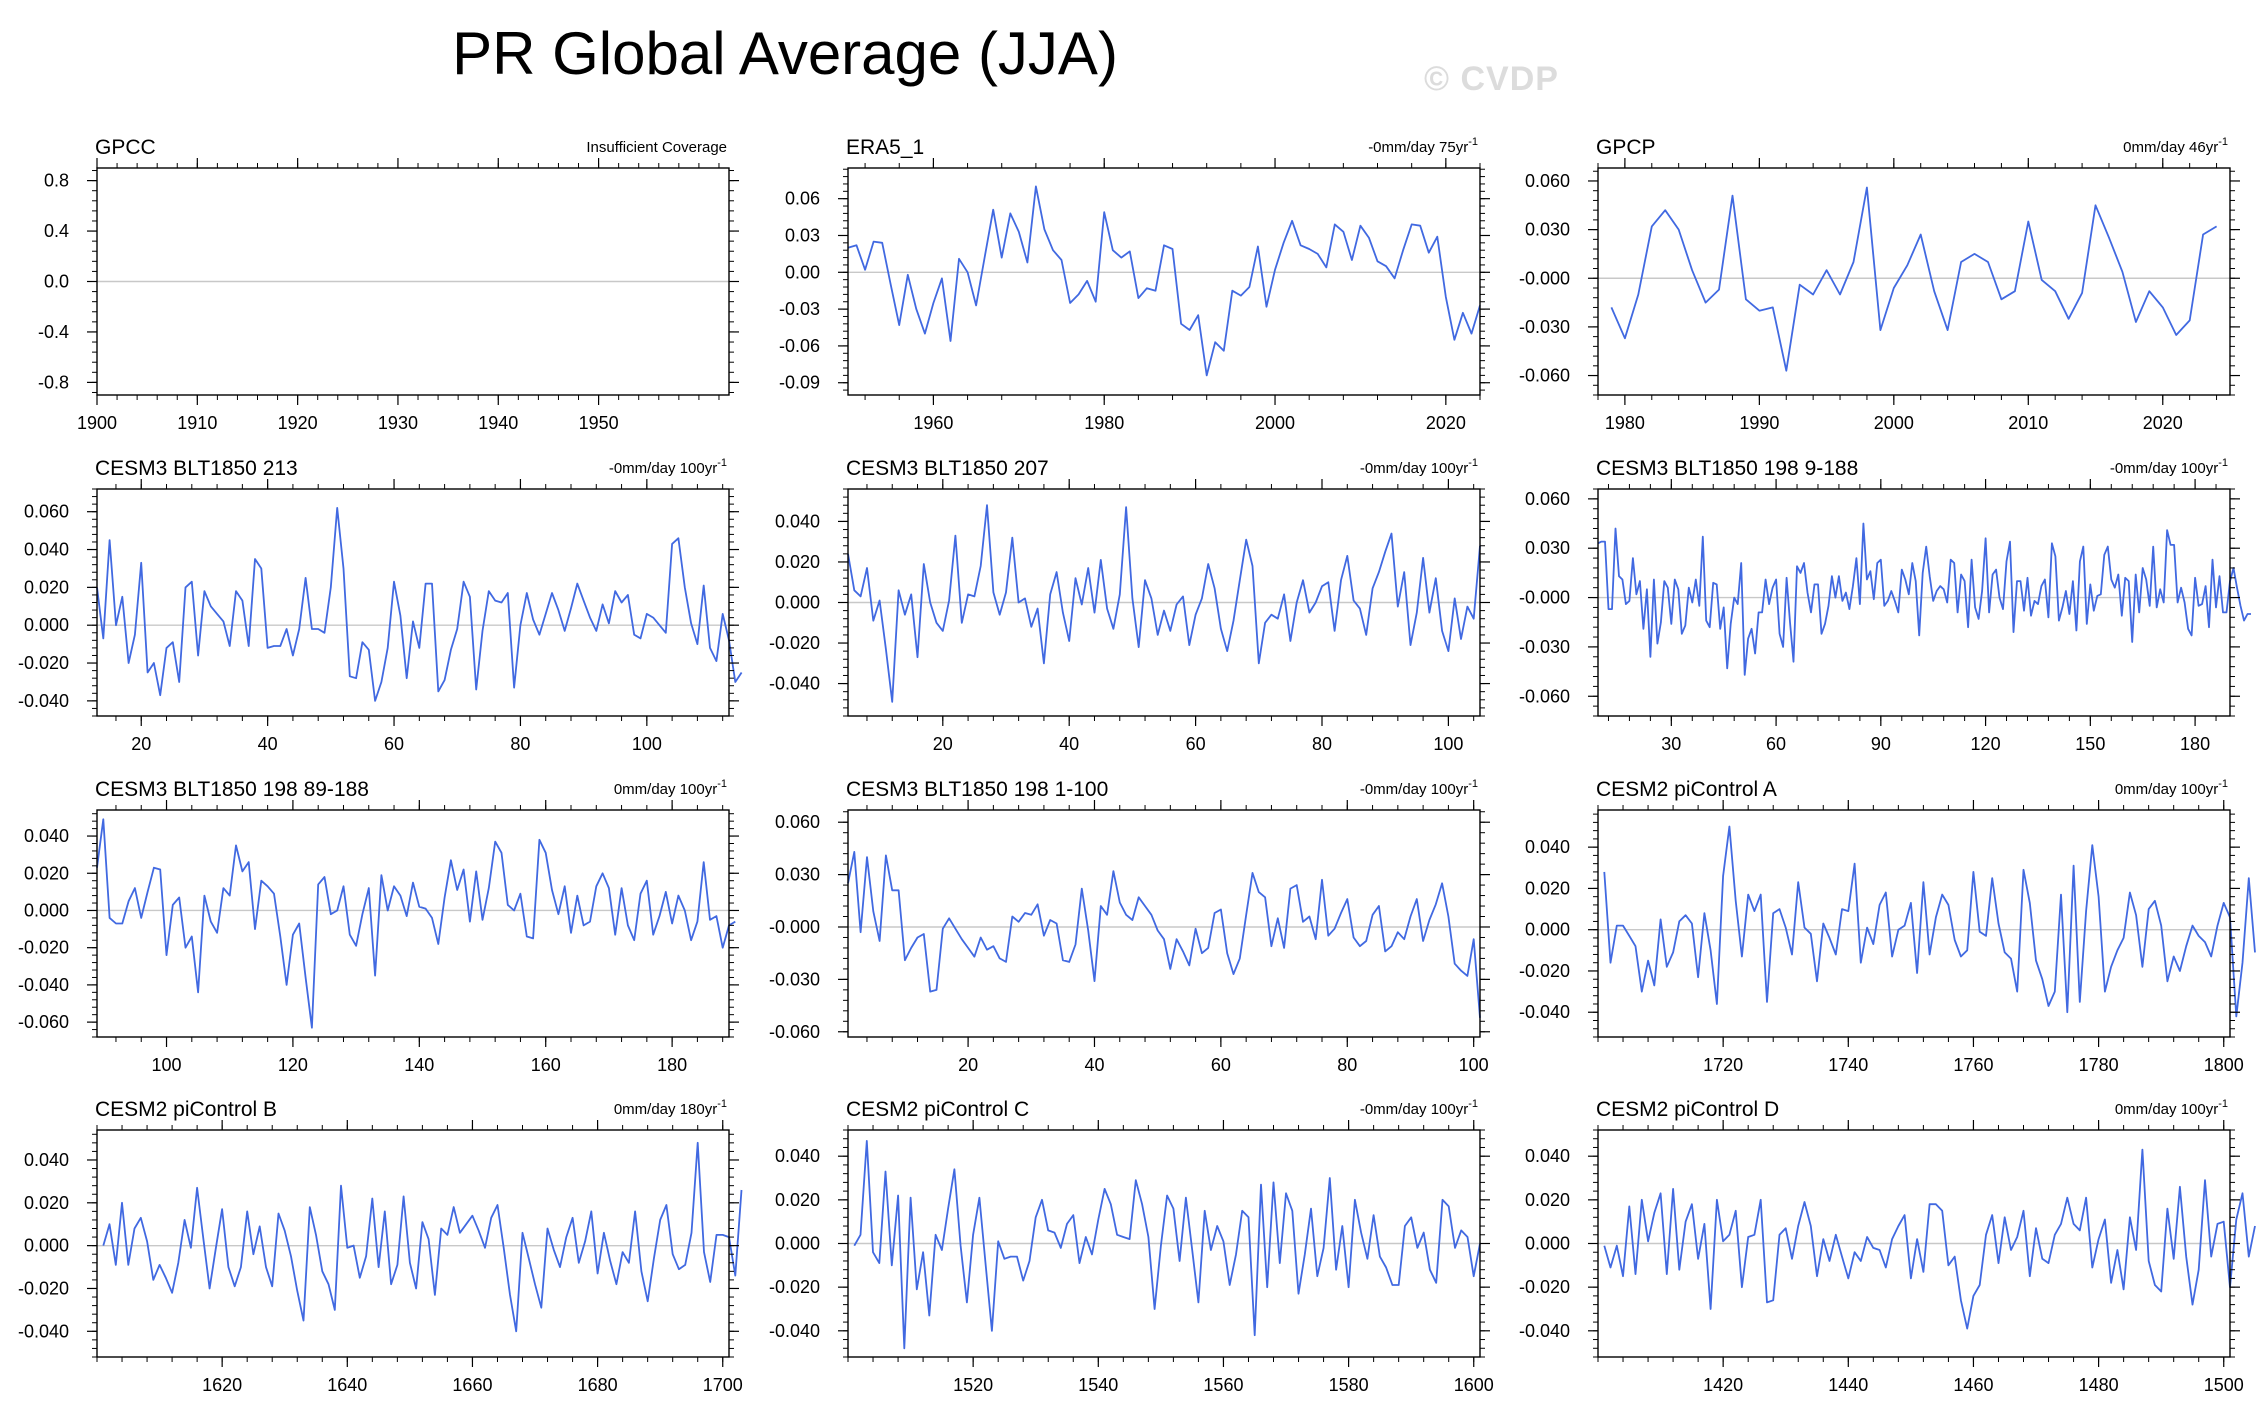 The height and width of the screenshot is (1428, 2262). I want to click on x-tick-label: 150, so click(2090, 744).